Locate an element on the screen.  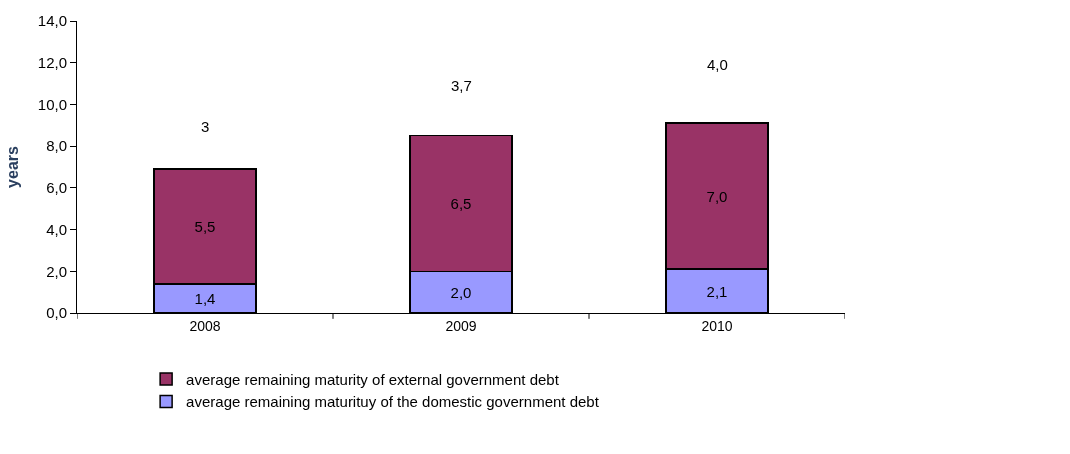
data-label: 2,1 is located at coordinates (717, 291).